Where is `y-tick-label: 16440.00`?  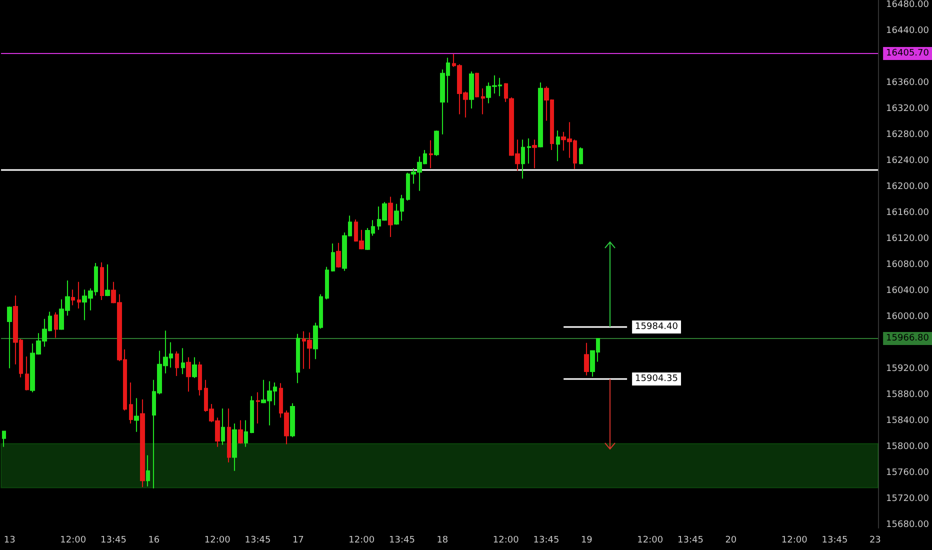 y-tick-label: 16440.00 is located at coordinates (908, 31).